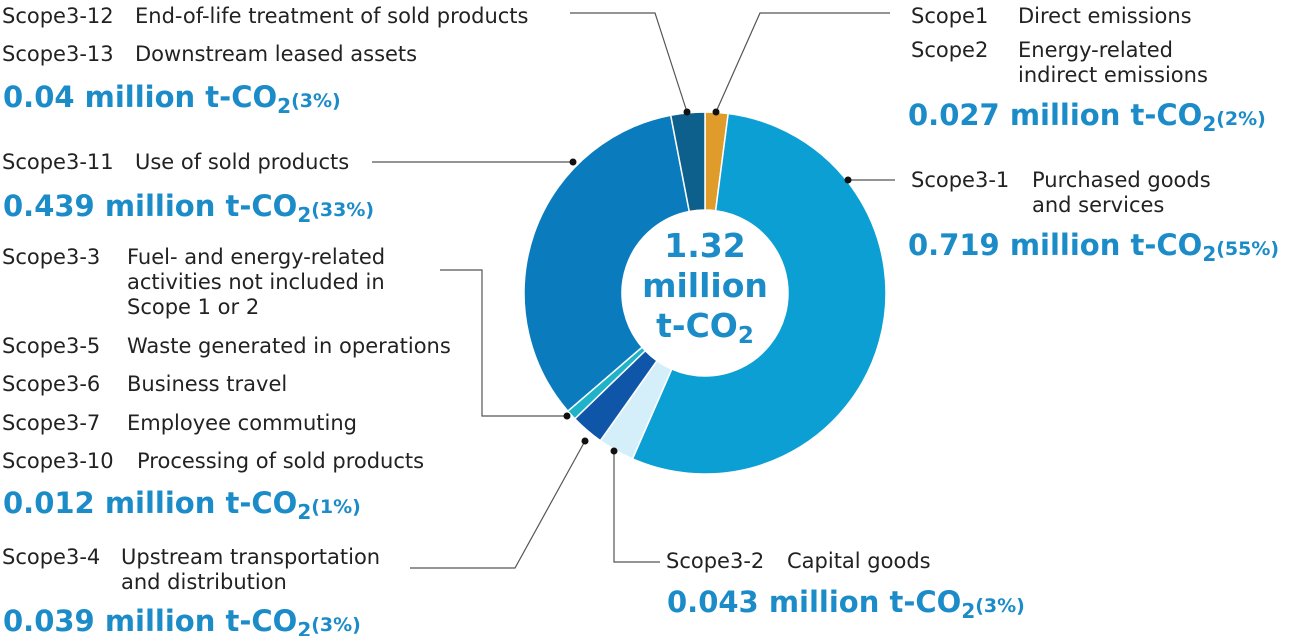  I want to click on scope3-10-desc: Processing of sold products, so click(281, 461).